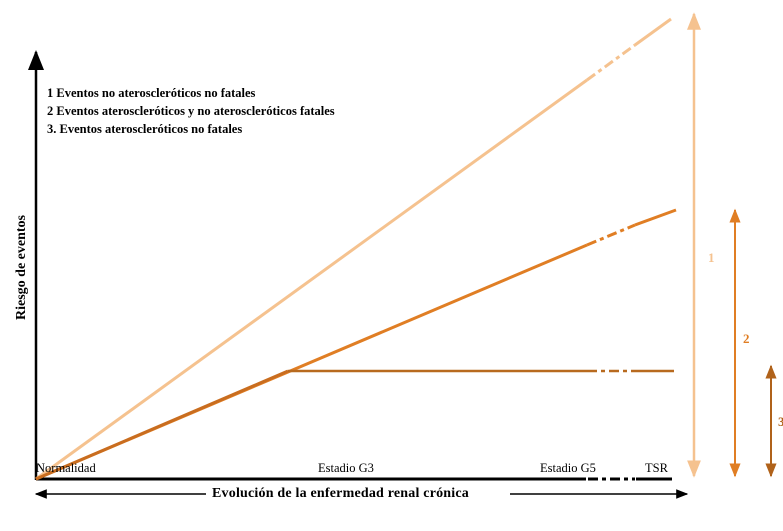 The image size is (783, 531). Describe the element at coordinates (711, 257) in the screenshot. I see `range-marker-1: 1` at that location.